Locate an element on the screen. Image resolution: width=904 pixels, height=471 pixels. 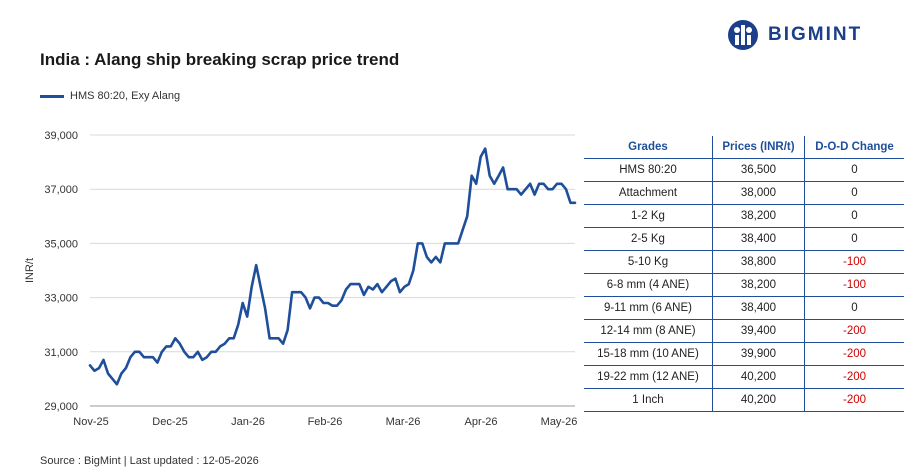
price-cell: 38,000 is located at coordinates (758, 193).